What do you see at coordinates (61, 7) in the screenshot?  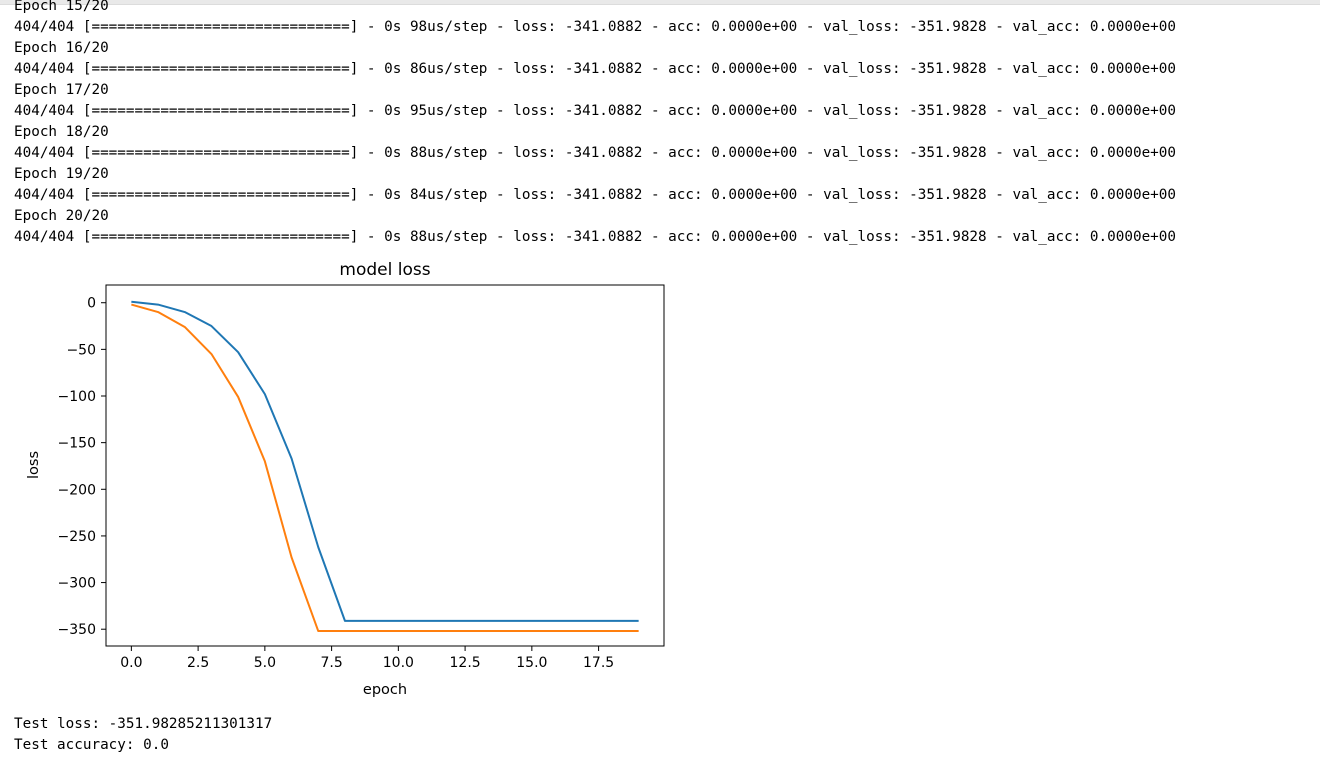 I see `log-line: Epoch 15/20` at bounding box center [61, 7].